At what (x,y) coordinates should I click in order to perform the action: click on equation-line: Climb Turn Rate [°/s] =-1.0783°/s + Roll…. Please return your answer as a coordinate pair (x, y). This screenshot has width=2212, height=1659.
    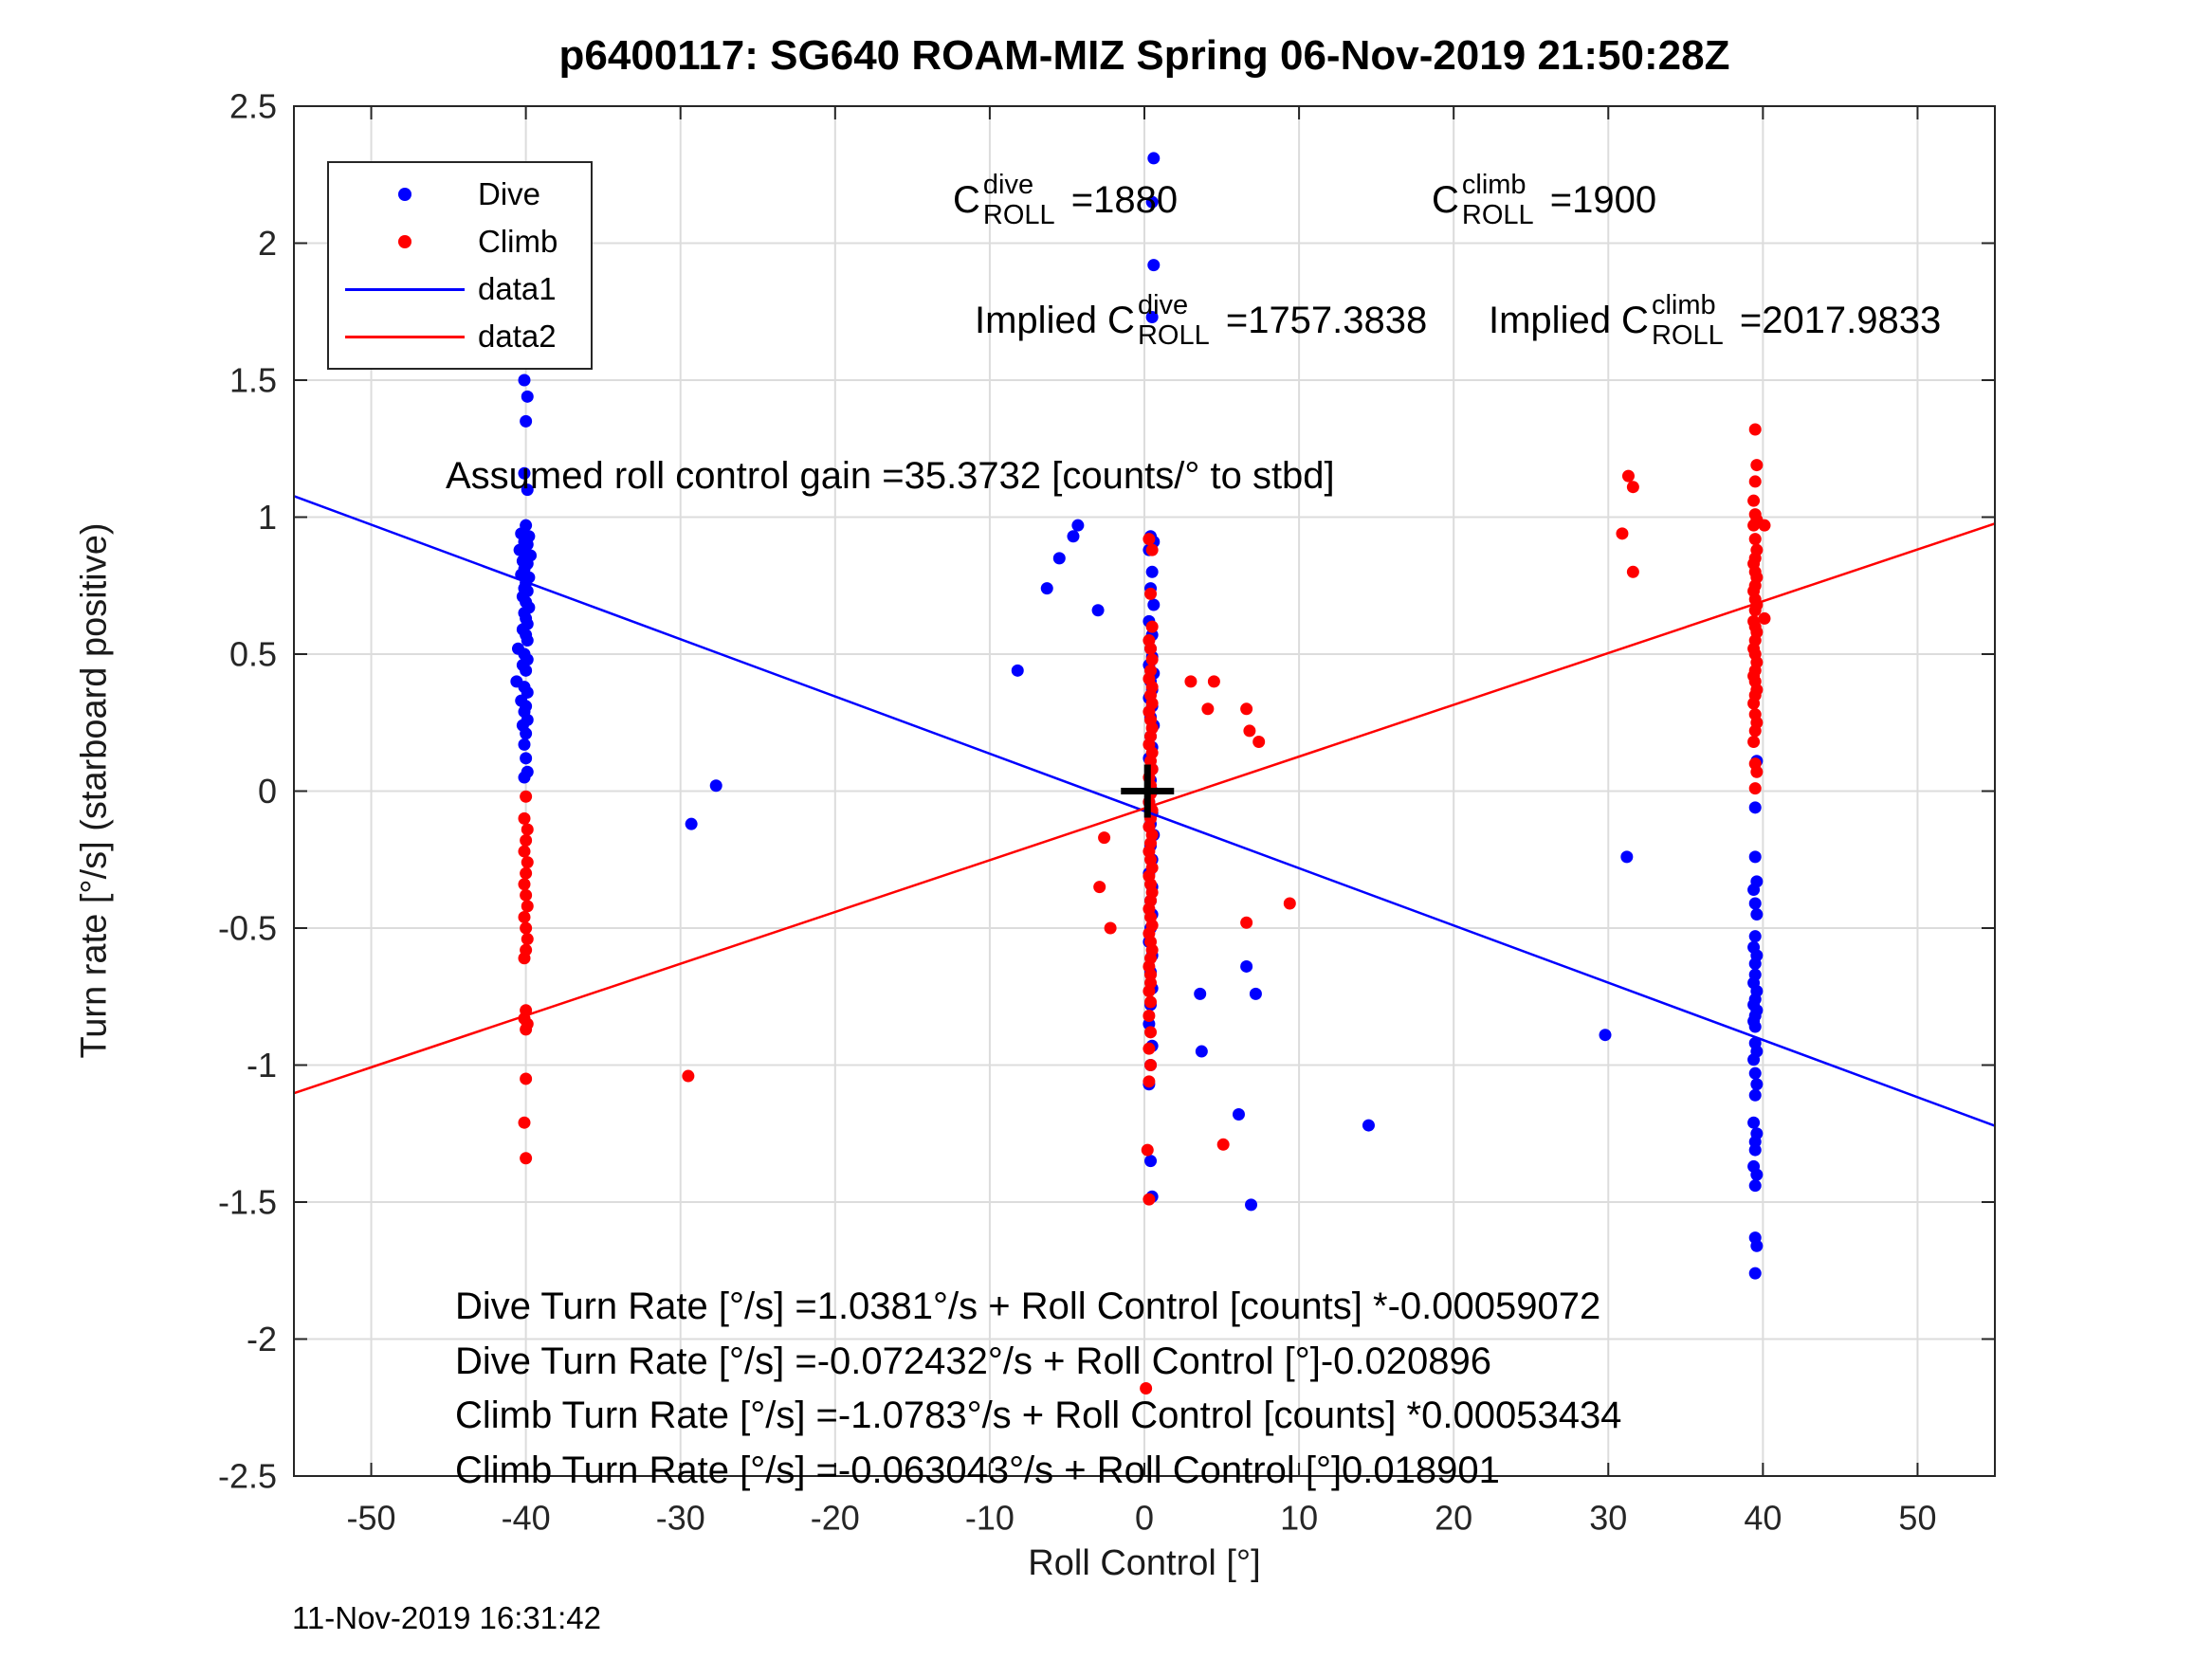
    Looking at the image, I should click on (1038, 1415).